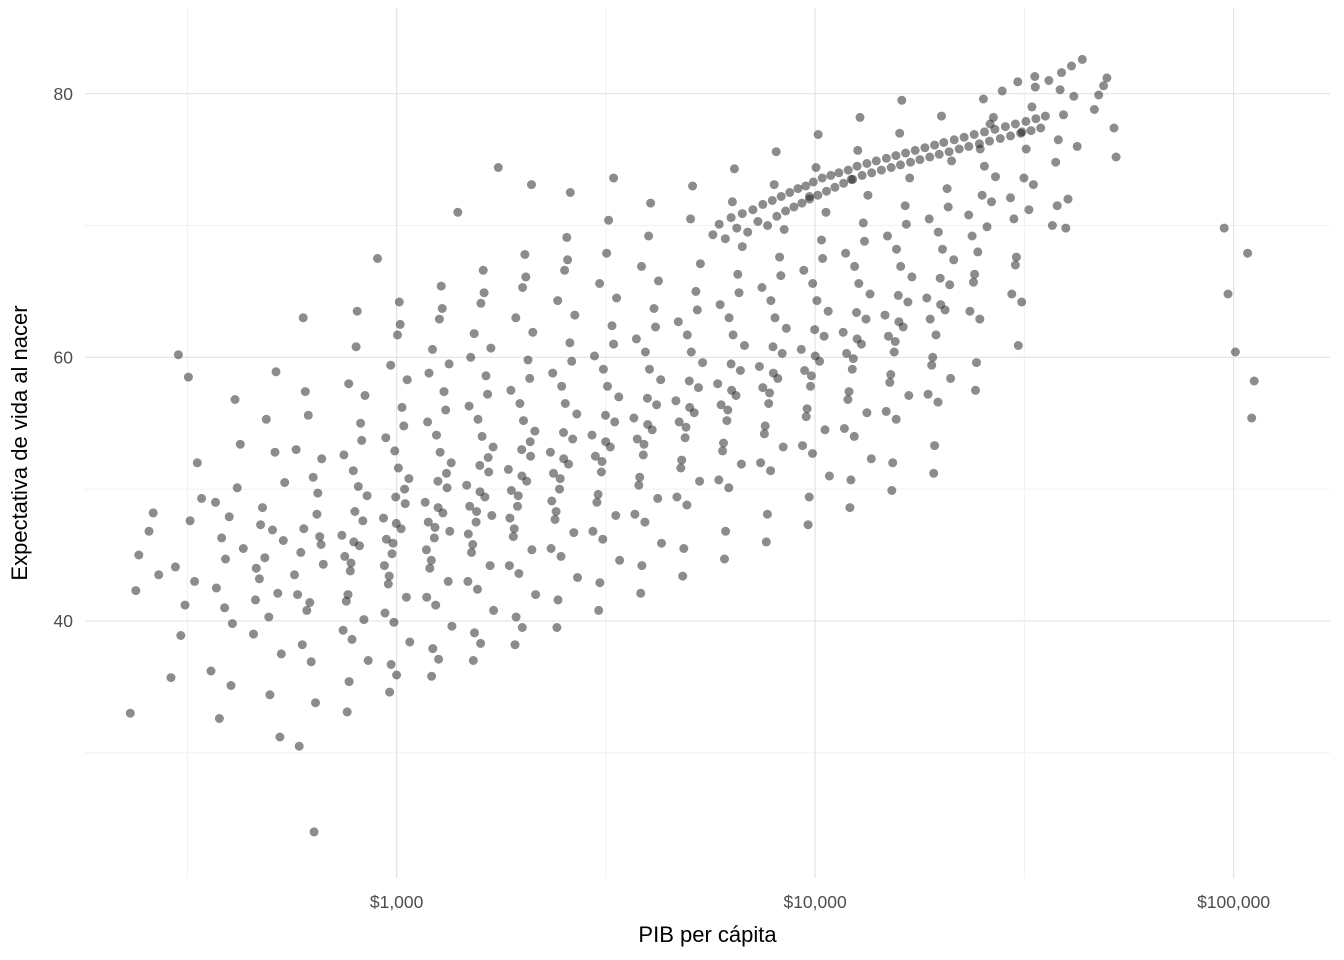 This screenshot has width=1344, height=960. What do you see at coordinates (64, 357) in the screenshot?
I see `y-tick-label: 60` at bounding box center [64, 357].